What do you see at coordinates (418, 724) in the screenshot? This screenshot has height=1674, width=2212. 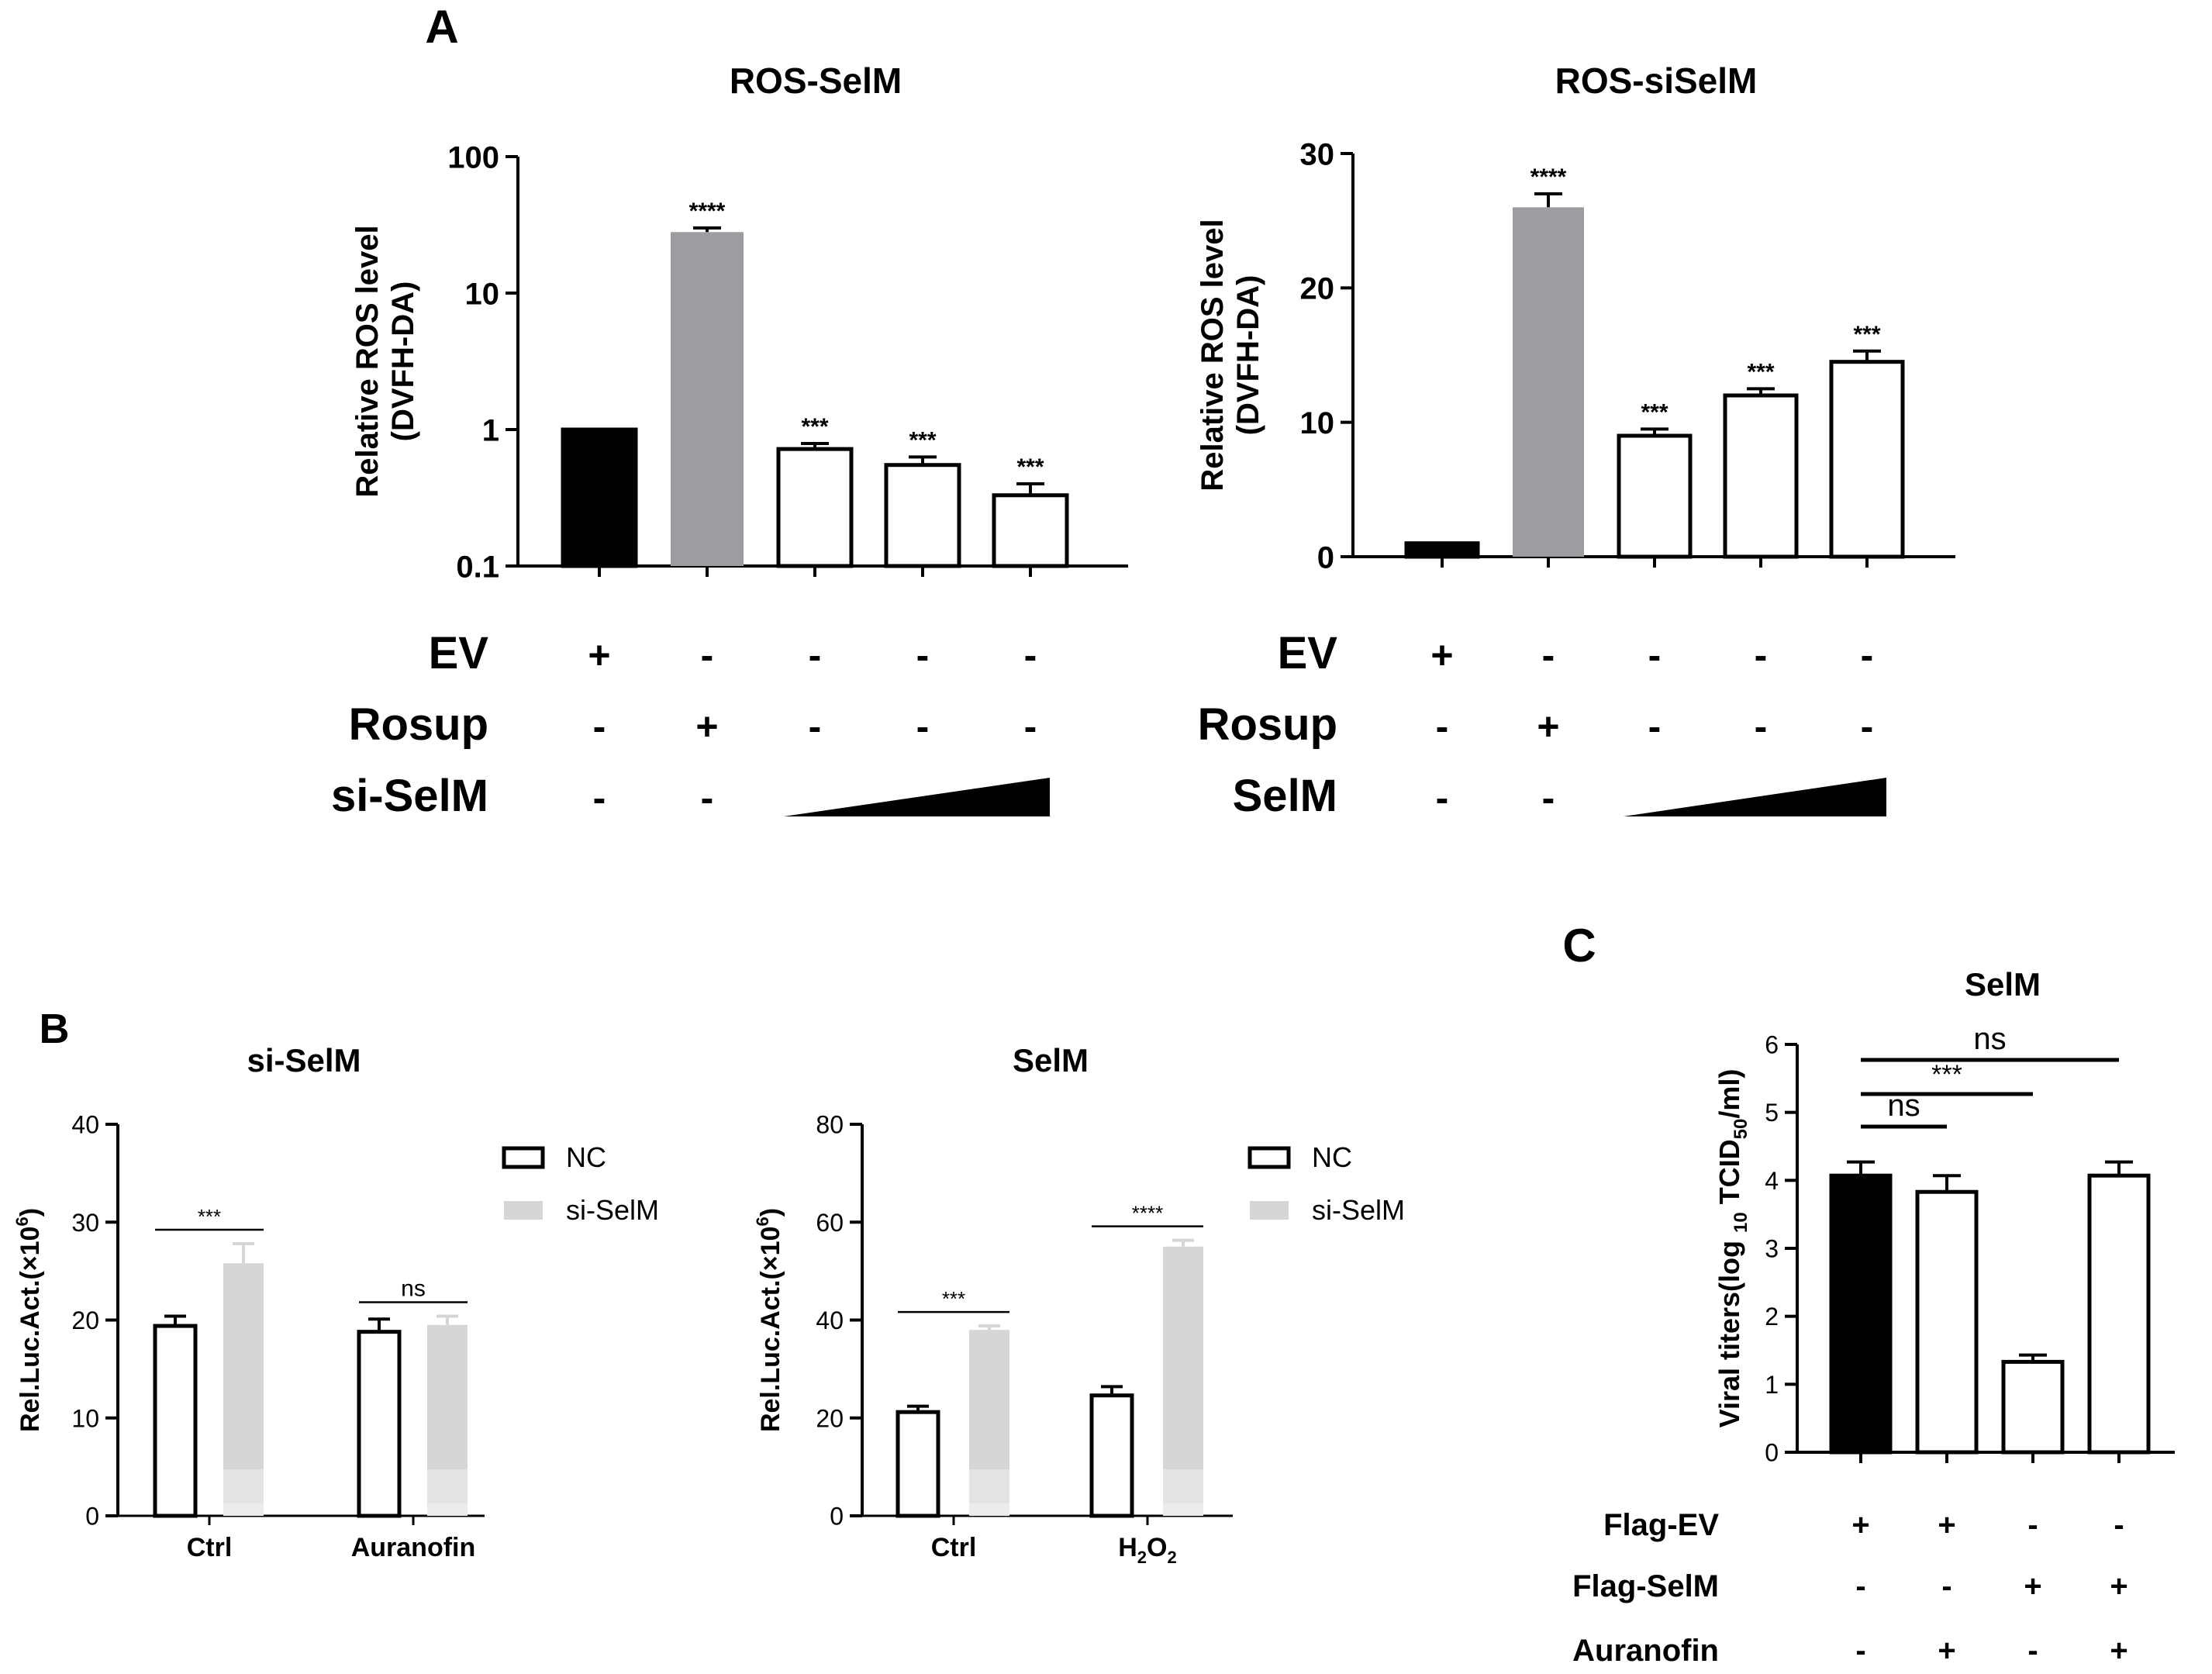 I see `a1-condition-label: Rosup` at bounding box center [418, 724].